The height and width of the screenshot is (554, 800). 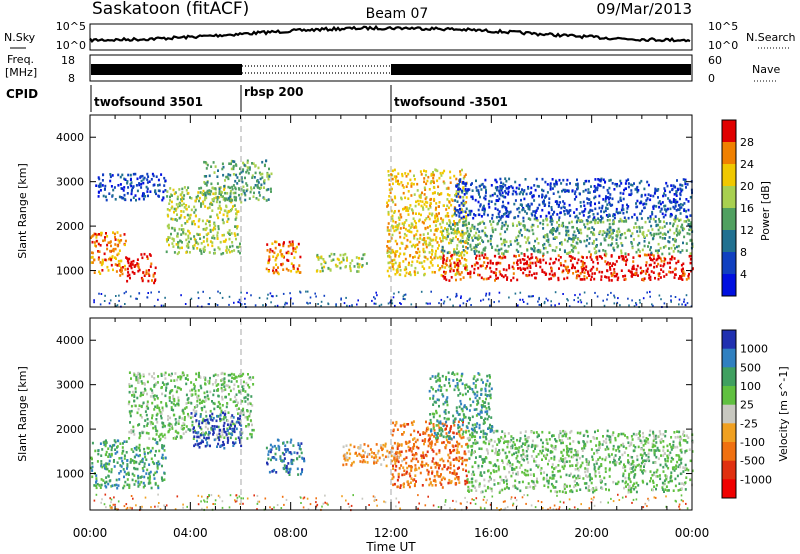 I want to click on nsearch-tick-top: 10^5, so click(x=723, y=26).